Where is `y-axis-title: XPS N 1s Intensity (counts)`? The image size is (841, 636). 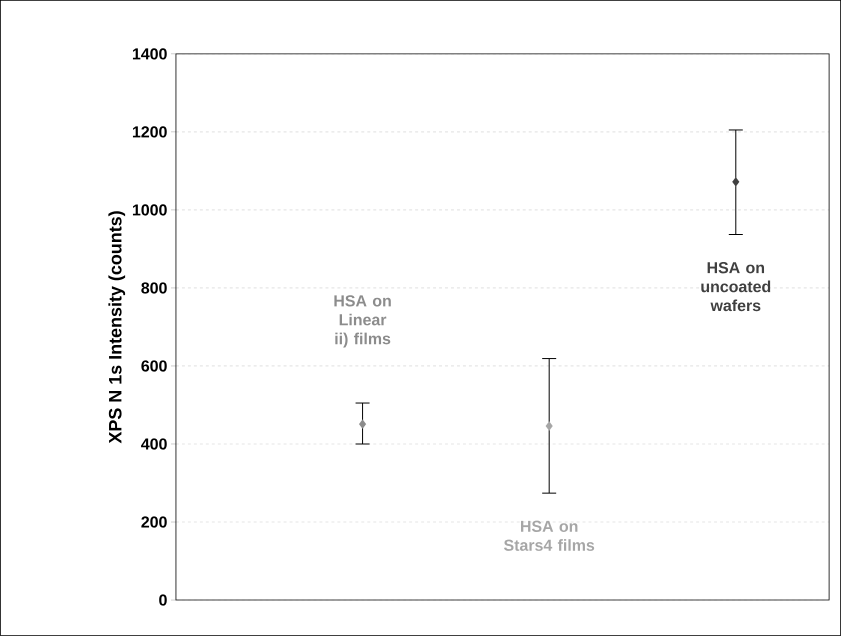 y-axis-title: XPS N 1s Intensity (counts) is located at coordinates (117, 327).